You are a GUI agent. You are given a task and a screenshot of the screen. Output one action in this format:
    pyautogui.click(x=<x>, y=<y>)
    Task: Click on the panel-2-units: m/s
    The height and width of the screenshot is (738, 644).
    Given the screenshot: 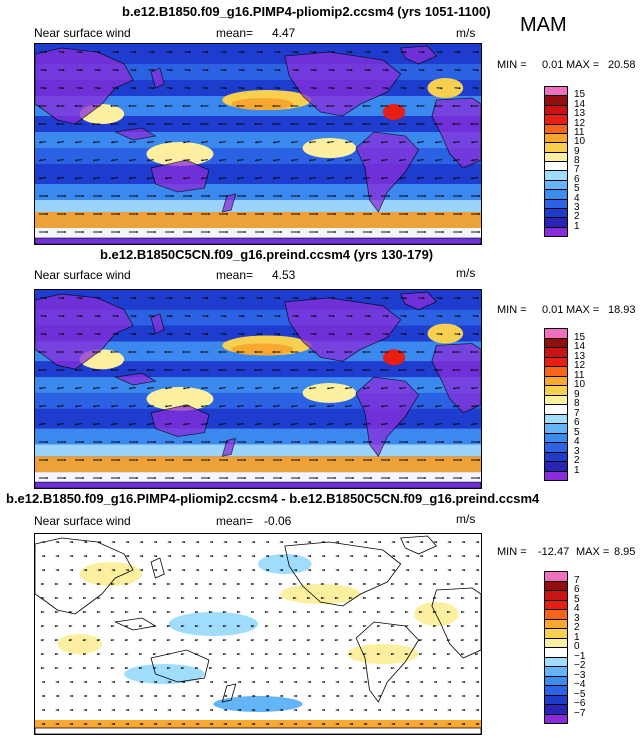 What is the action you would take?
    pyautogui.click(x=466, y=273)
    